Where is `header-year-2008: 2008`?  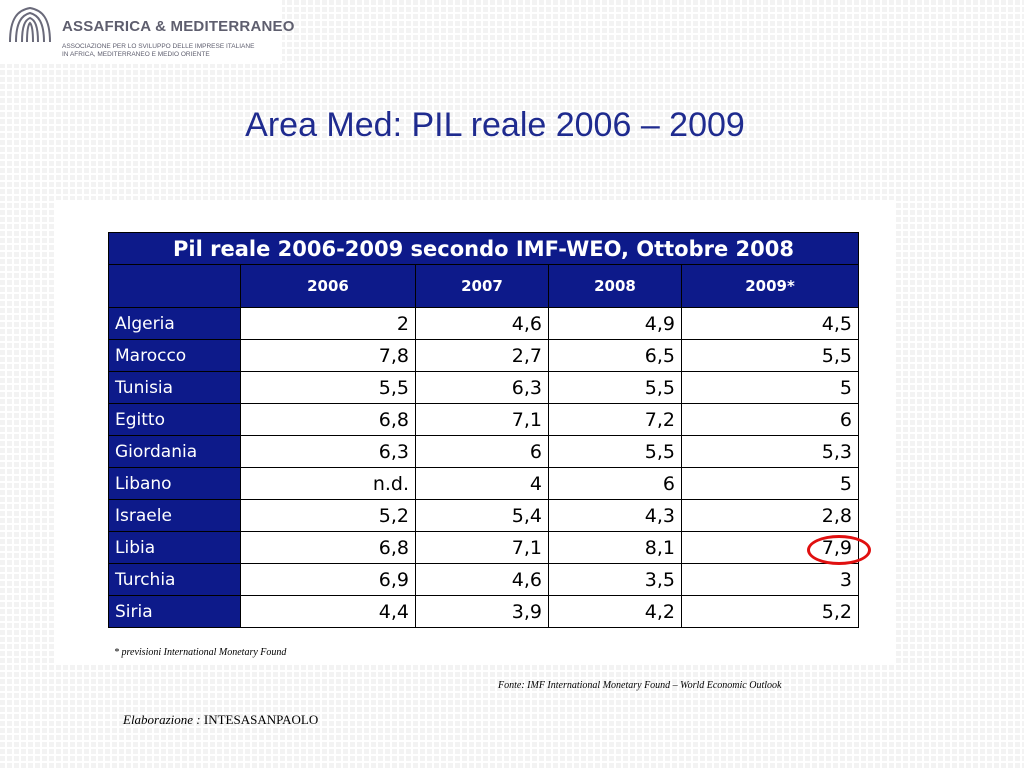
header-year-2008: 2008 is located at coordinates (615, 286).